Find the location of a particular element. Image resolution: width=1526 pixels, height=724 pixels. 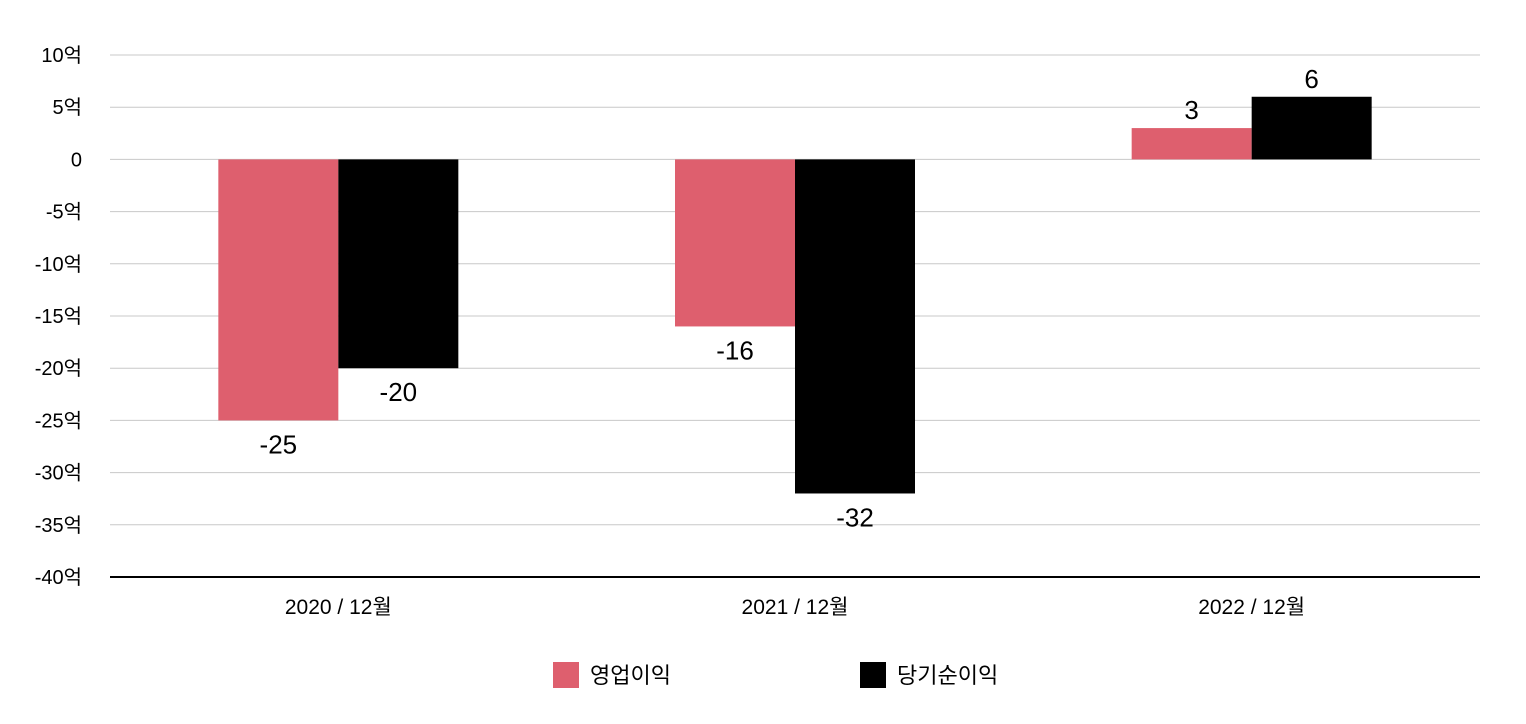

y-tick-label: -15억 is located at coordinates (58, 316).